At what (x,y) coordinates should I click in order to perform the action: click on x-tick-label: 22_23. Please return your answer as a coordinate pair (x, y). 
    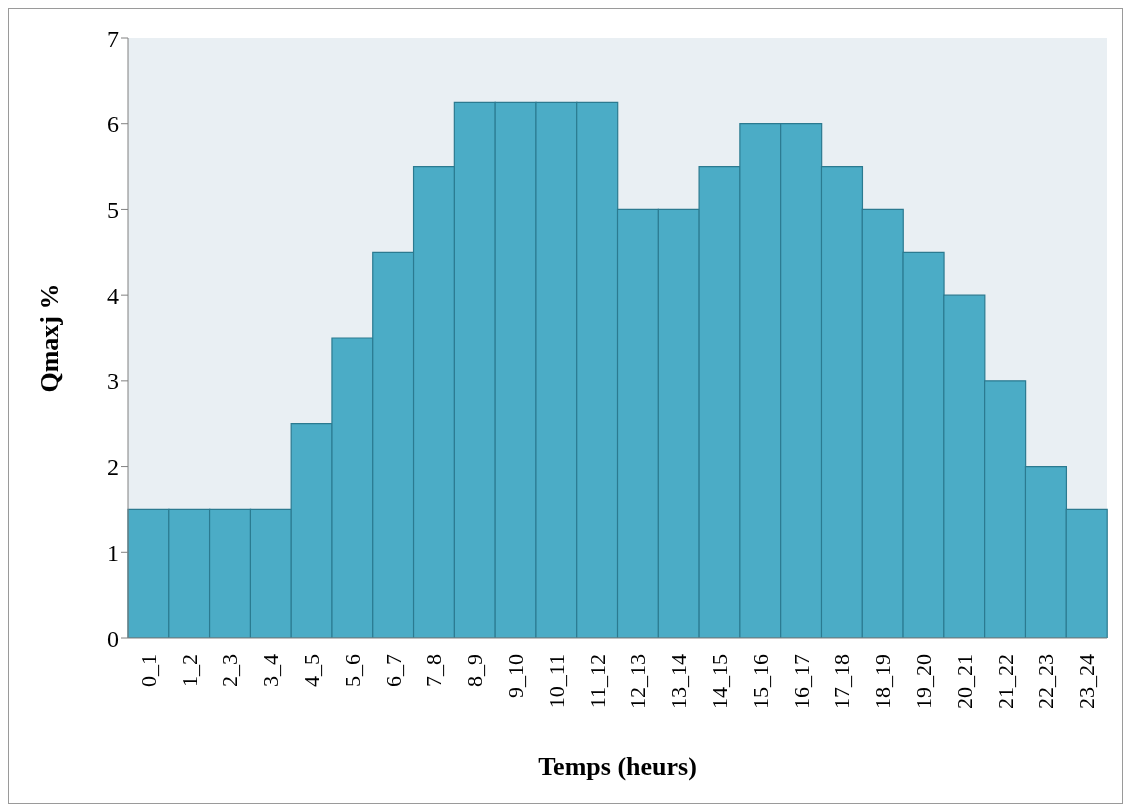
    Looking at the image, I should click on (1046, 681).